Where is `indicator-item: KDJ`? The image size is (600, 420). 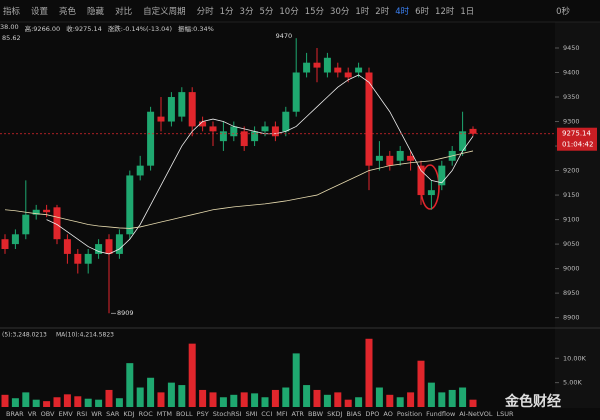 indicator-item: KDJ is located at coordinates (129, 414).